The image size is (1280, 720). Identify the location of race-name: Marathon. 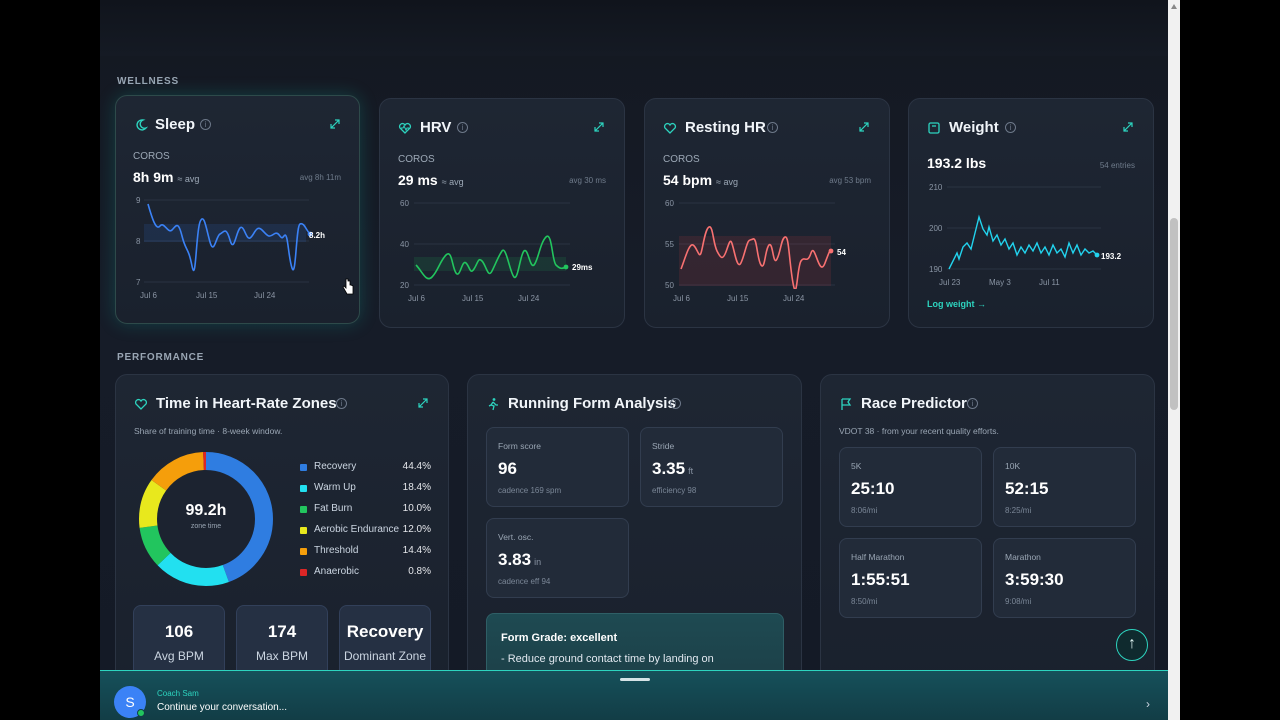
(1023, 557).